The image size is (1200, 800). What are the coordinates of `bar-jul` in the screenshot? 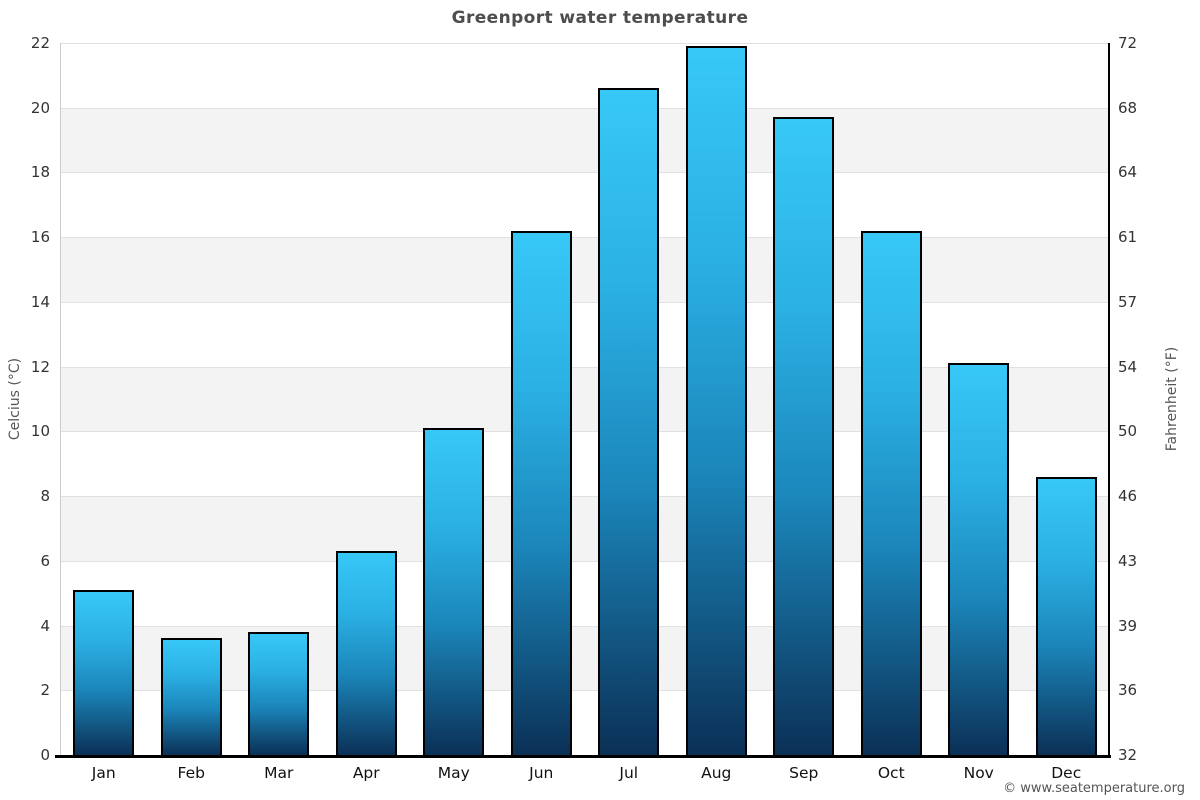 It's located at (628, 421).